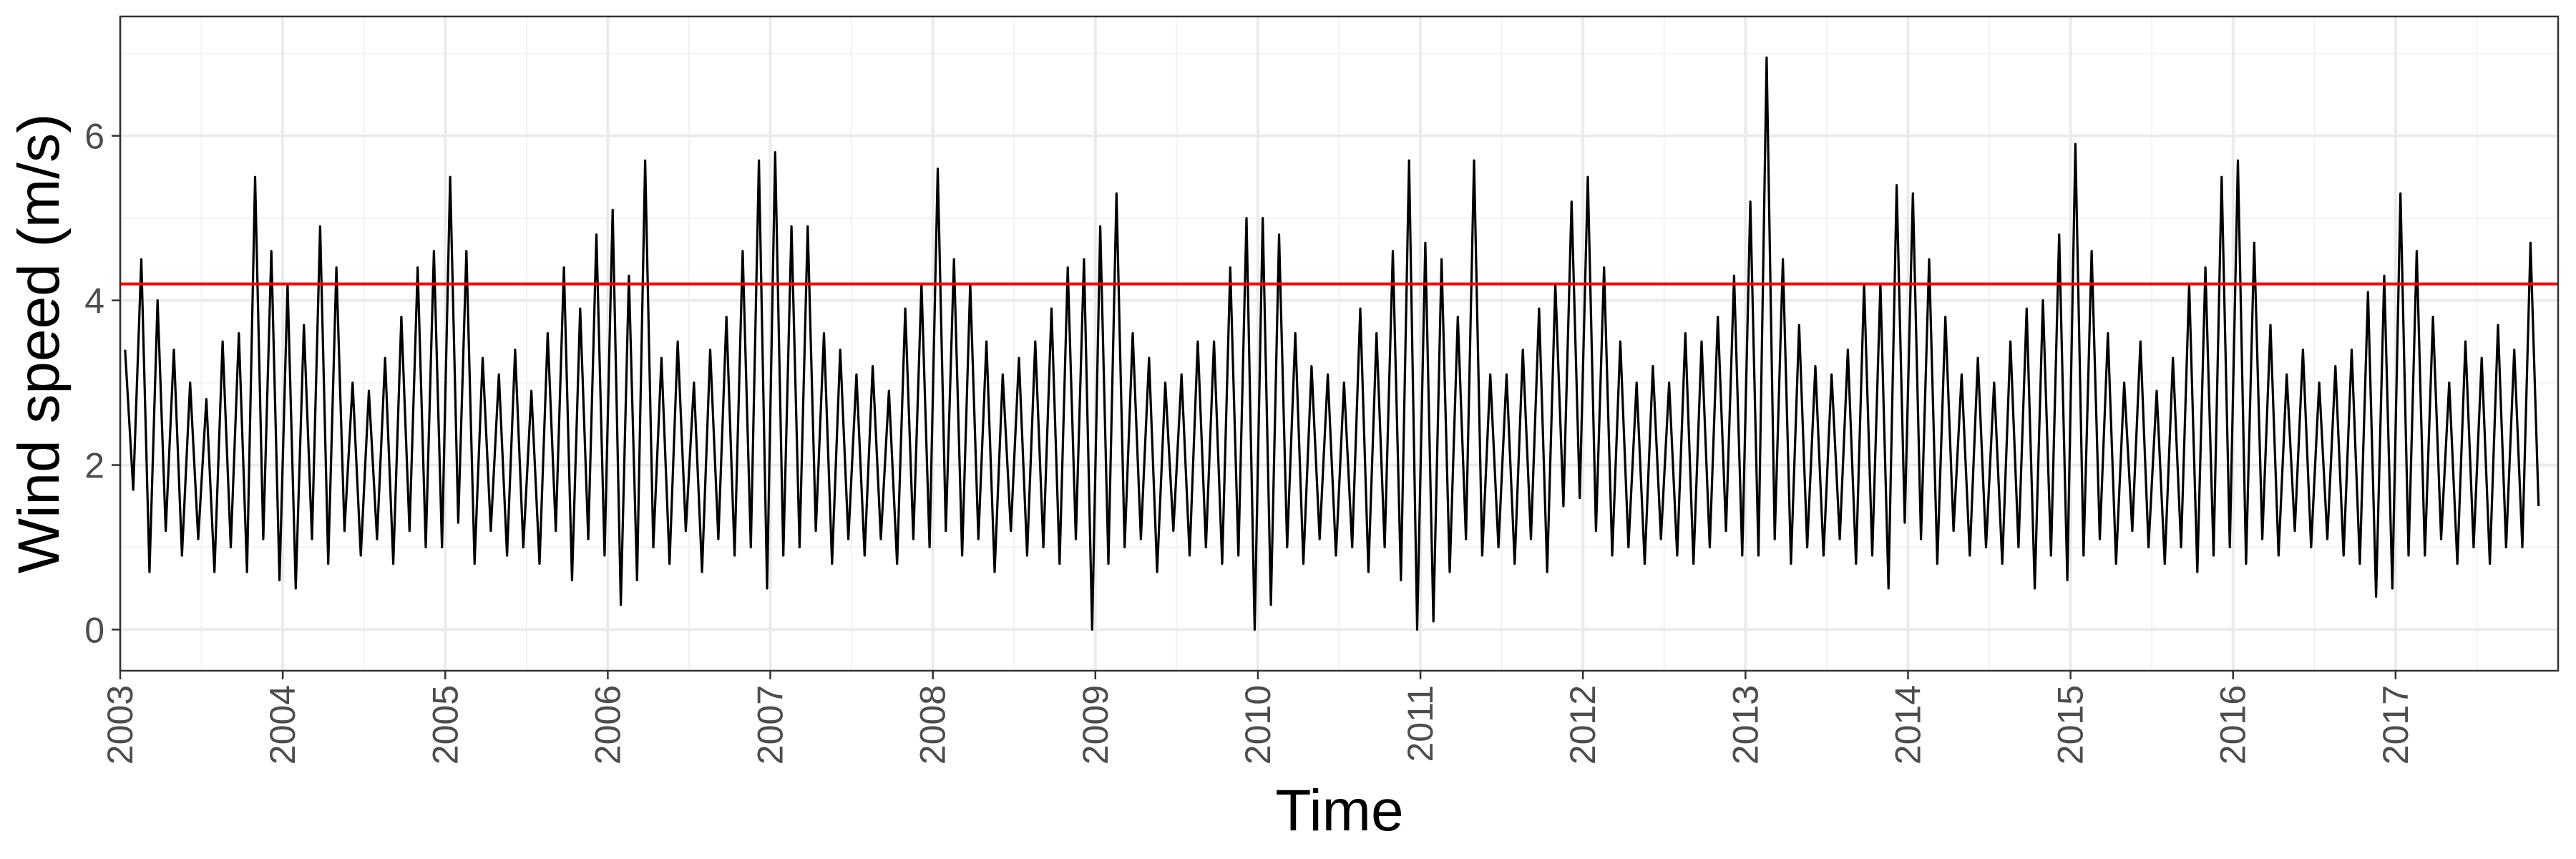 Image resolution: width=2576 pixels, height=859 pixels. Describe the element at coordinates (1258, 725) in the screenshot. I see `x-tick-label: 2010` at that location.